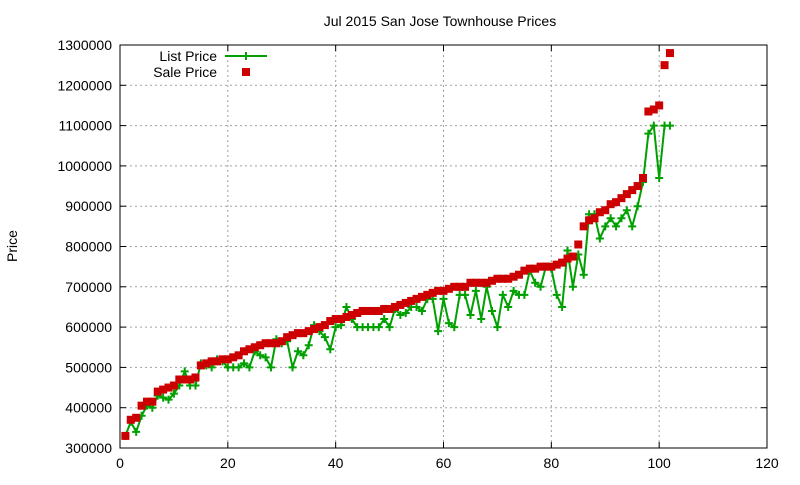 Image resolution: width=800 pixels, height=485 pixels. Describe the element at coordinates (88, 206) in the screenshot. I see `y-tick-label: 900000` at that location.